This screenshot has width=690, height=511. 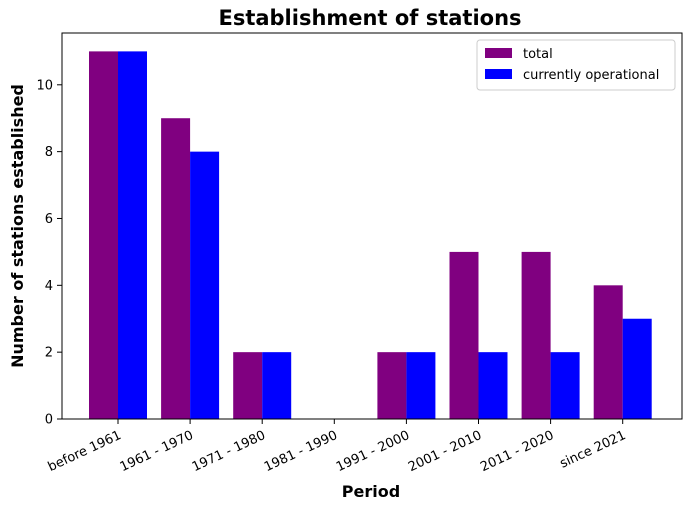 What do you see at coordinates (593, 450) in the screenshot?
I see `x-tick-label: since 2021` at bounding box center [593, 450].